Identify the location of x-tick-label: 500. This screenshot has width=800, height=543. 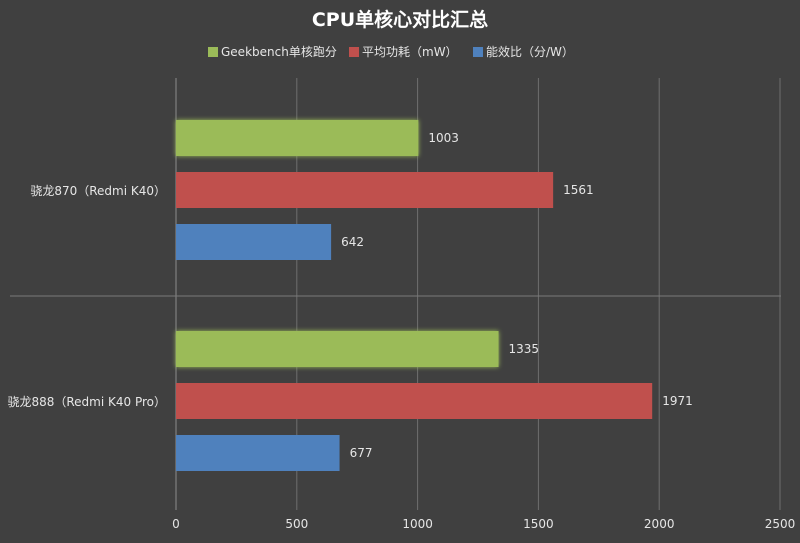
(296, 524).